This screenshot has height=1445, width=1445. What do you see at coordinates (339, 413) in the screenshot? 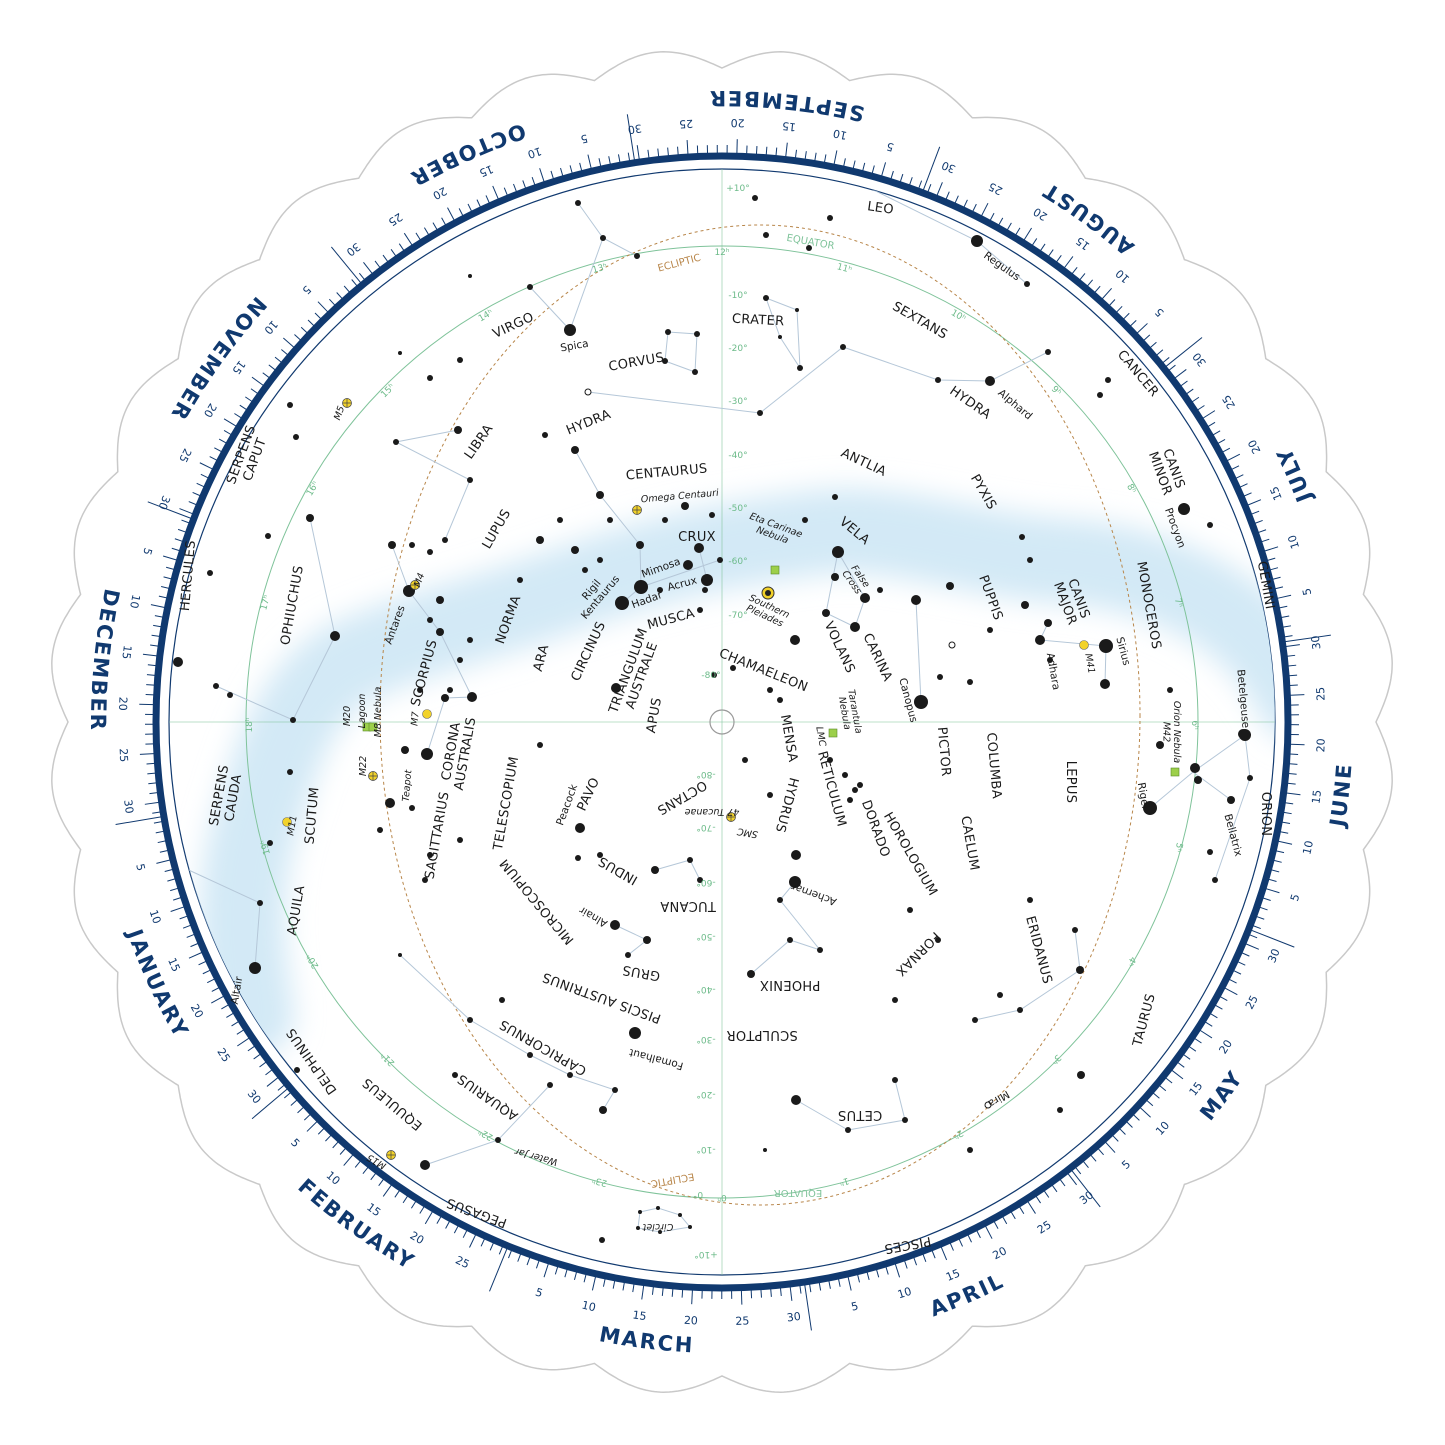
I see `deep-sky-label: M5` at bounding box center [339, 413].